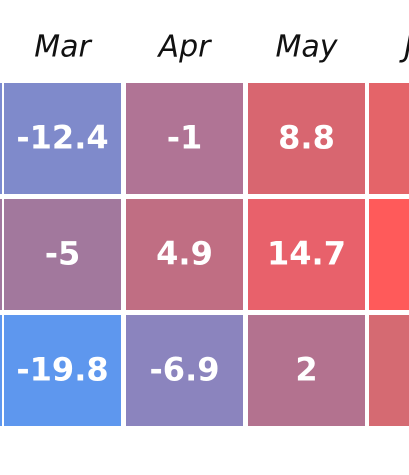  I want to click on heatmap-cell-r2-c4, so click(389, 254).